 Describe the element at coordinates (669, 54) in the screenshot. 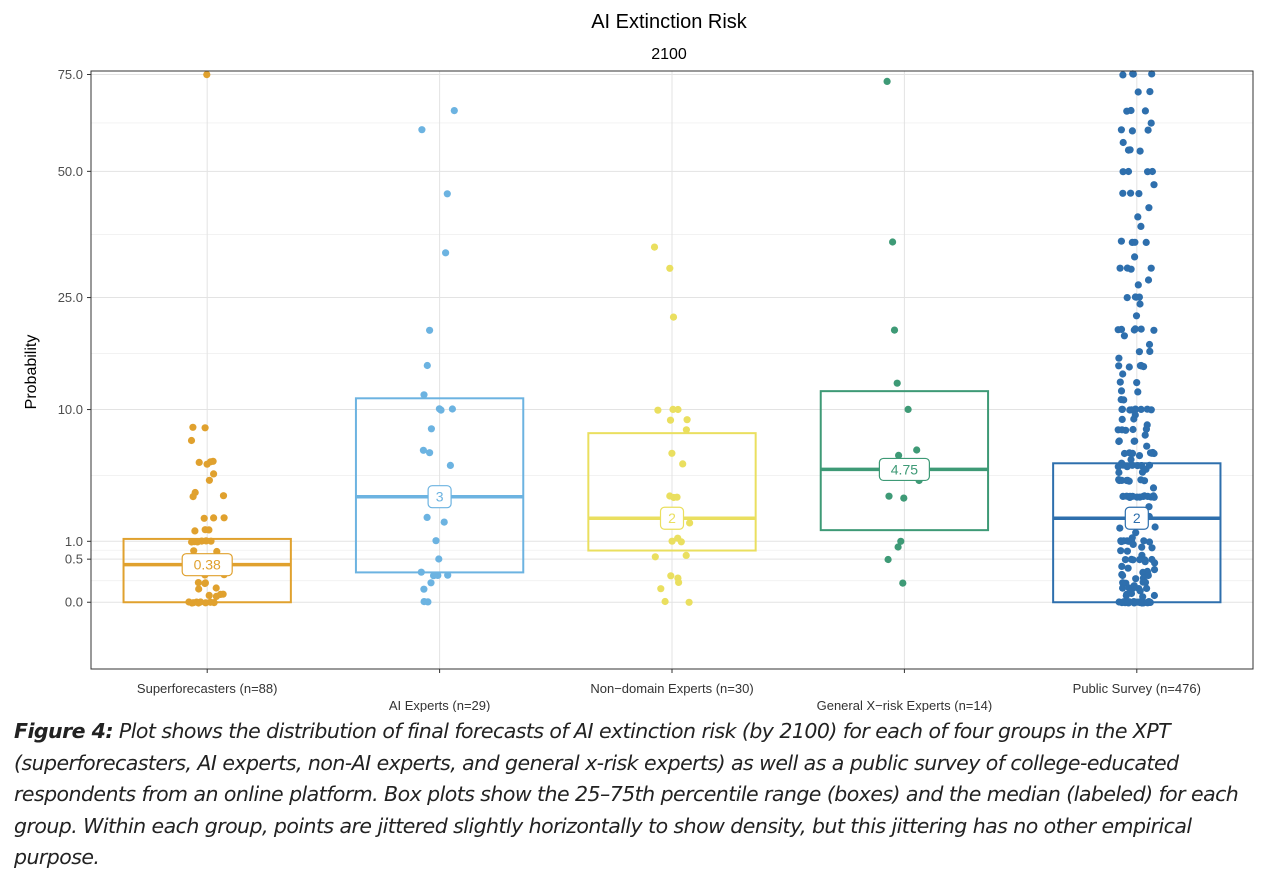

I see `chart-subtitle: 2100` at that location.